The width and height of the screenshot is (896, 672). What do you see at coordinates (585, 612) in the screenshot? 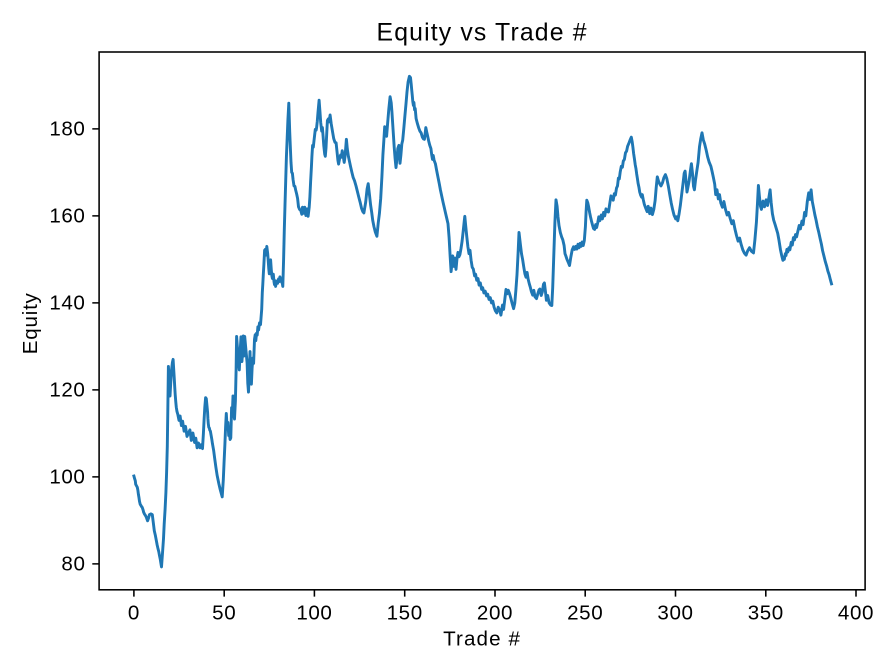
I see `svg-text: 250` at bounding box center [585, 612].